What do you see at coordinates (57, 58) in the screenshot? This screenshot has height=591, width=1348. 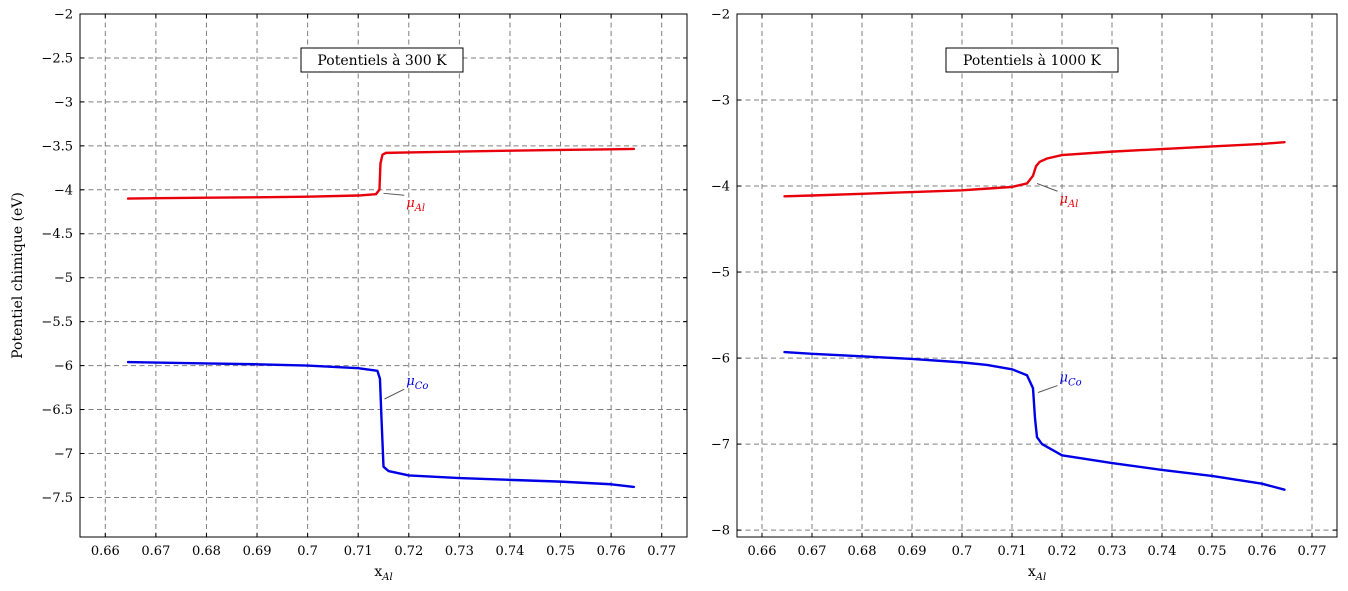 I see `y-tick-label: −2.5` at bounding box center [57, 58].